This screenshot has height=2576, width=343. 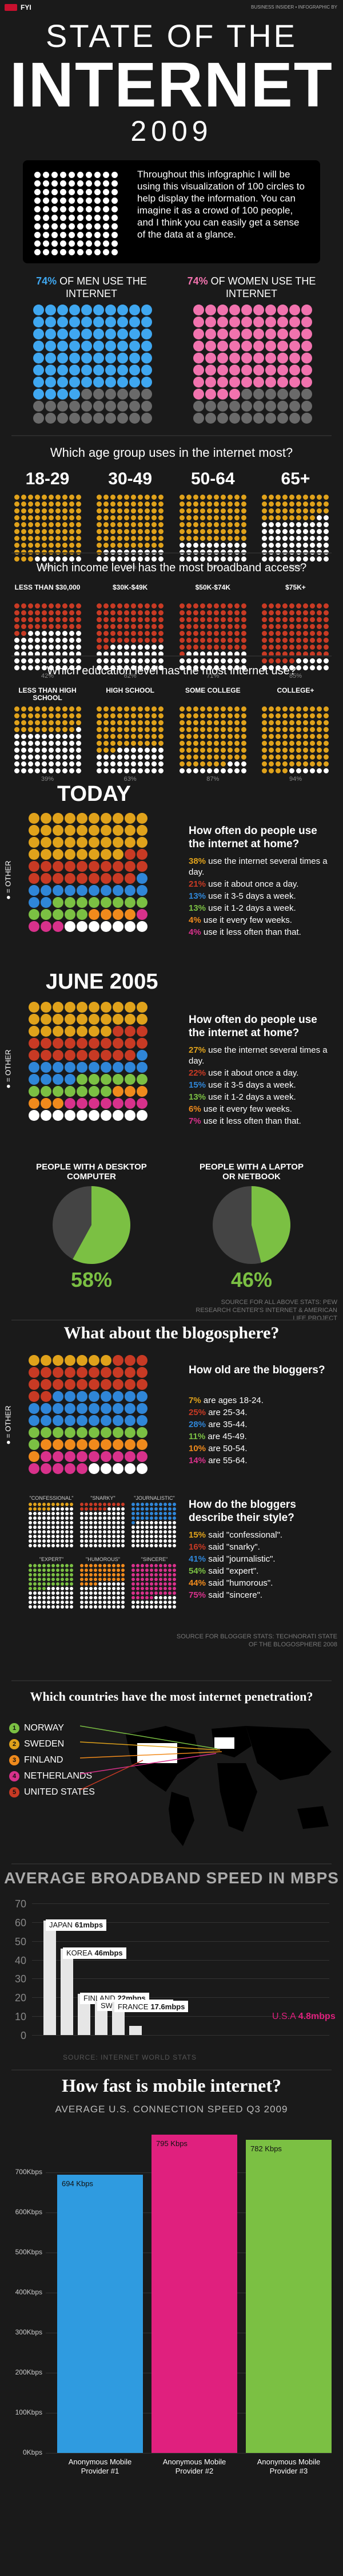 What do you see at coordinates (88, 1061) in the screenshot?
I see `june2005-dot-grid` at bounding box center [88, 1061].